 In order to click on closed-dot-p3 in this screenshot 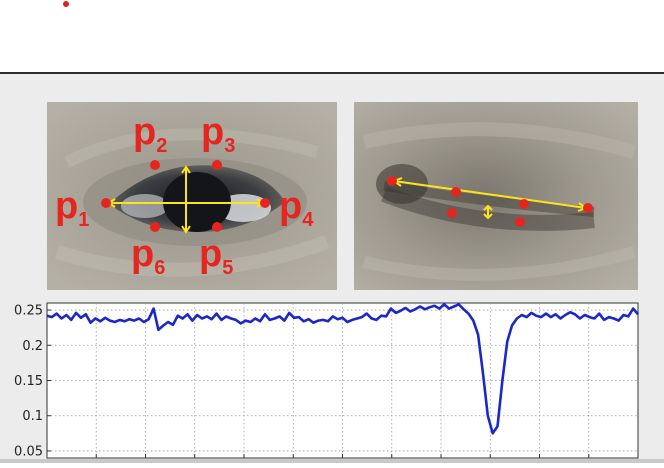, I will do `click(524, 204)`.